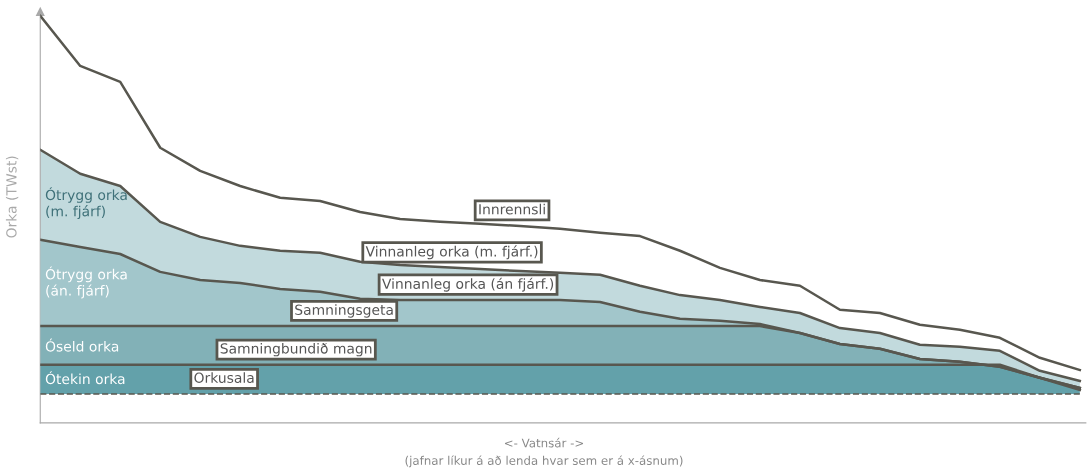  I want to click on series-label: Vinnanleg orka (m. fjárf.), so click(451, 252).